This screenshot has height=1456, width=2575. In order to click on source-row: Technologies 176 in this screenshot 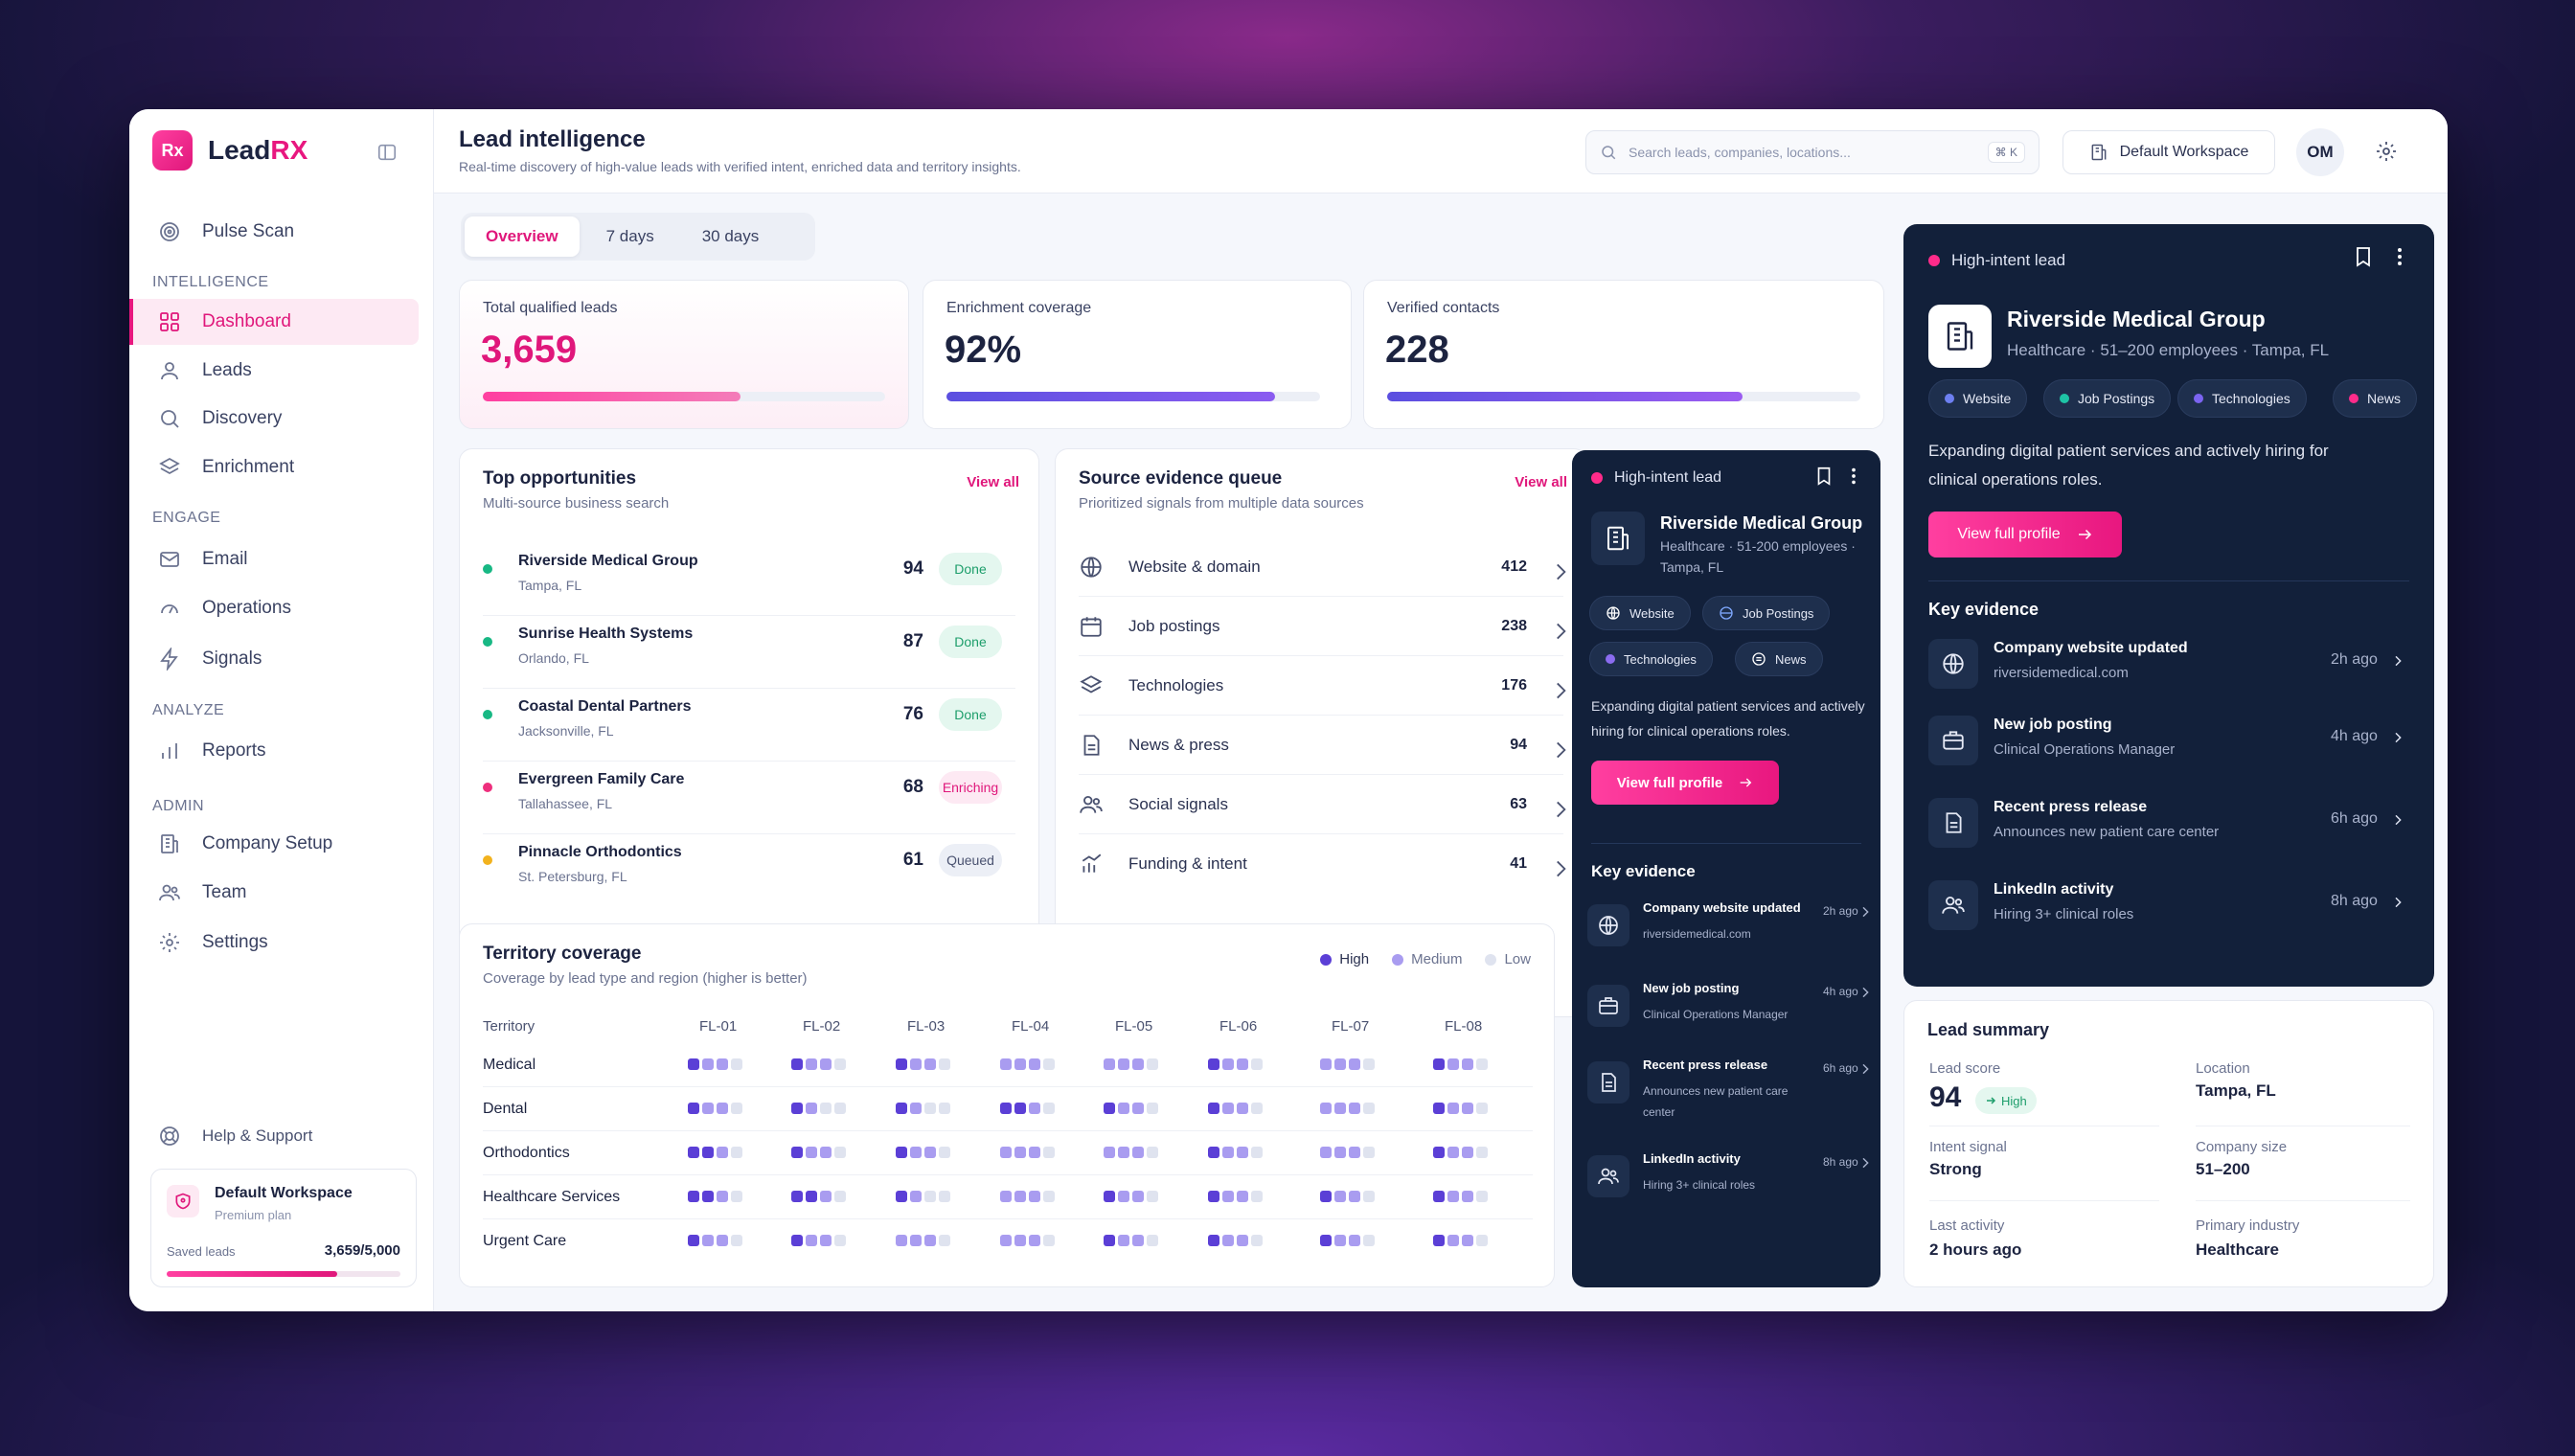, I will do `click(1322, 686)`.